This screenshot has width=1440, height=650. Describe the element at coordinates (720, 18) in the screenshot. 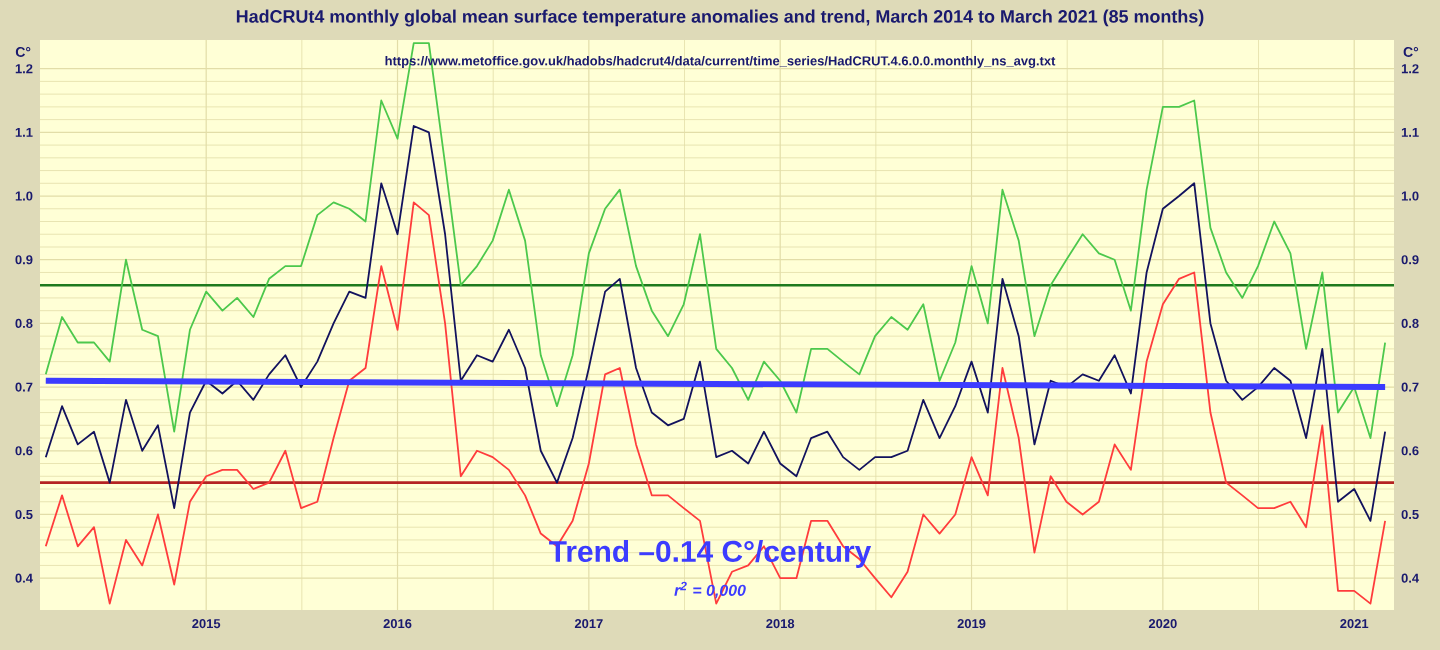

I see `chart-title: HadCRUt4 monthly global mean surface temperature anomalies and trend, March 2014 to March 2021 (85 months)` at that location.